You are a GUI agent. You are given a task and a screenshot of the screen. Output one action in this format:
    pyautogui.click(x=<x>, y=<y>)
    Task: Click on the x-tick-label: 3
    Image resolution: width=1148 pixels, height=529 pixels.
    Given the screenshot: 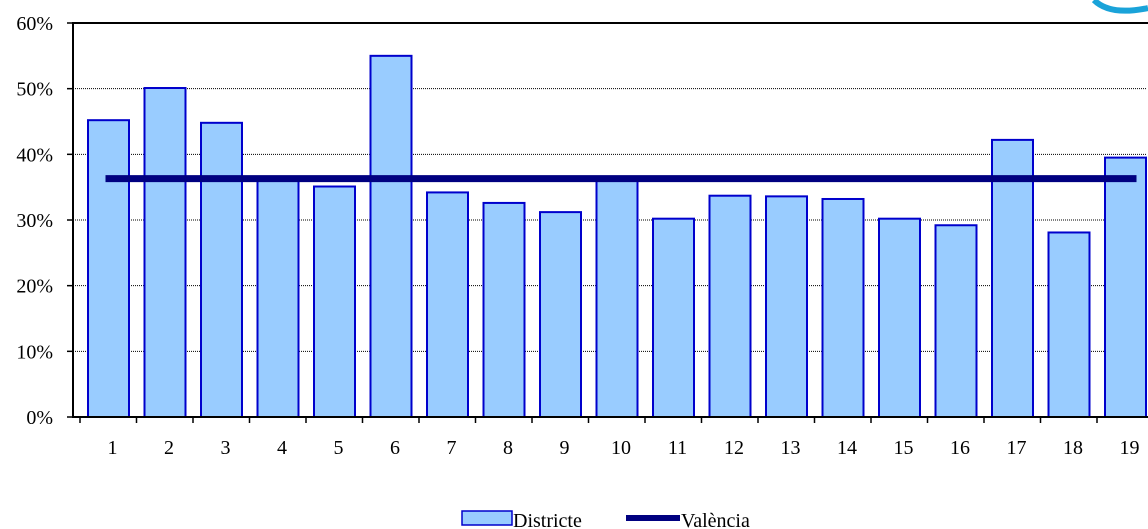 What is the action you would take?
    pyautogui.click(x=226, y=448)
    